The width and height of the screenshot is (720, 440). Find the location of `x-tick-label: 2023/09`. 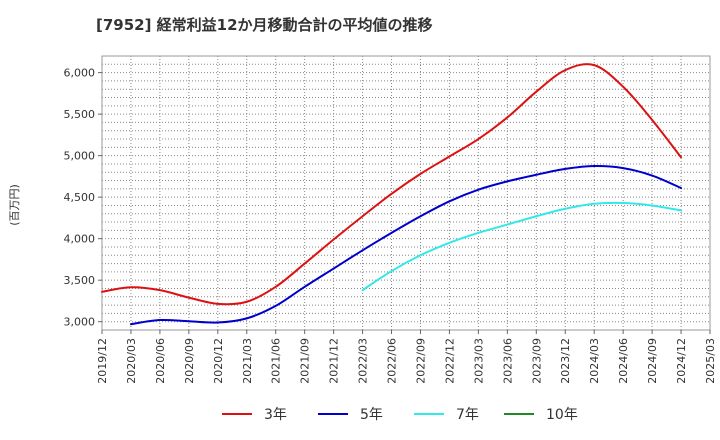

x-tick-label: 2023/09 is located at coordinates (536, 361).